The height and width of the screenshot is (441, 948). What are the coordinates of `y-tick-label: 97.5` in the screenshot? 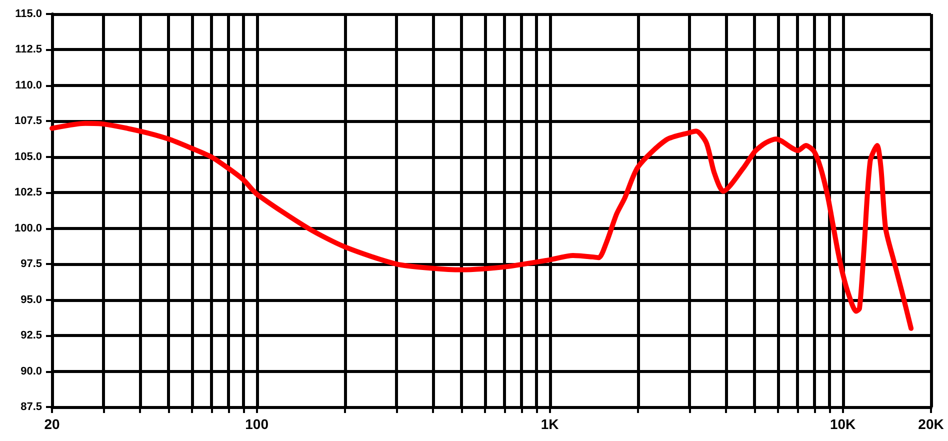 It's located at (31, 264).